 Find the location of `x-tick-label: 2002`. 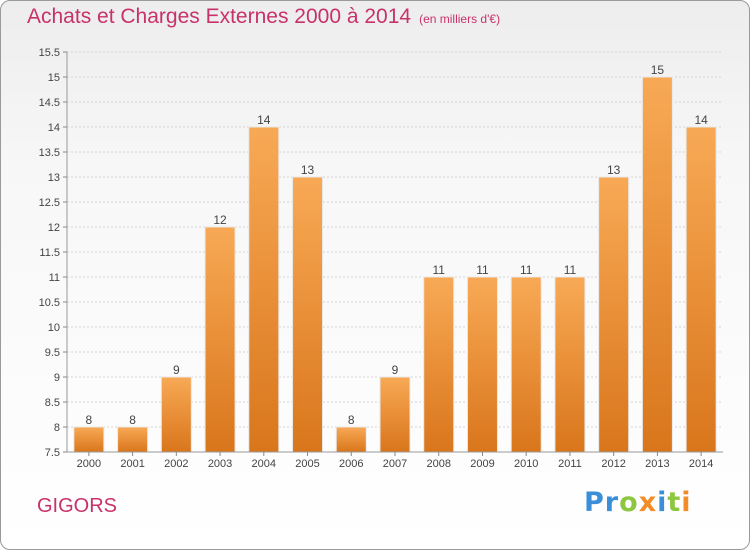

x-tick-label: 2002 is located at coordinates (176, 464).